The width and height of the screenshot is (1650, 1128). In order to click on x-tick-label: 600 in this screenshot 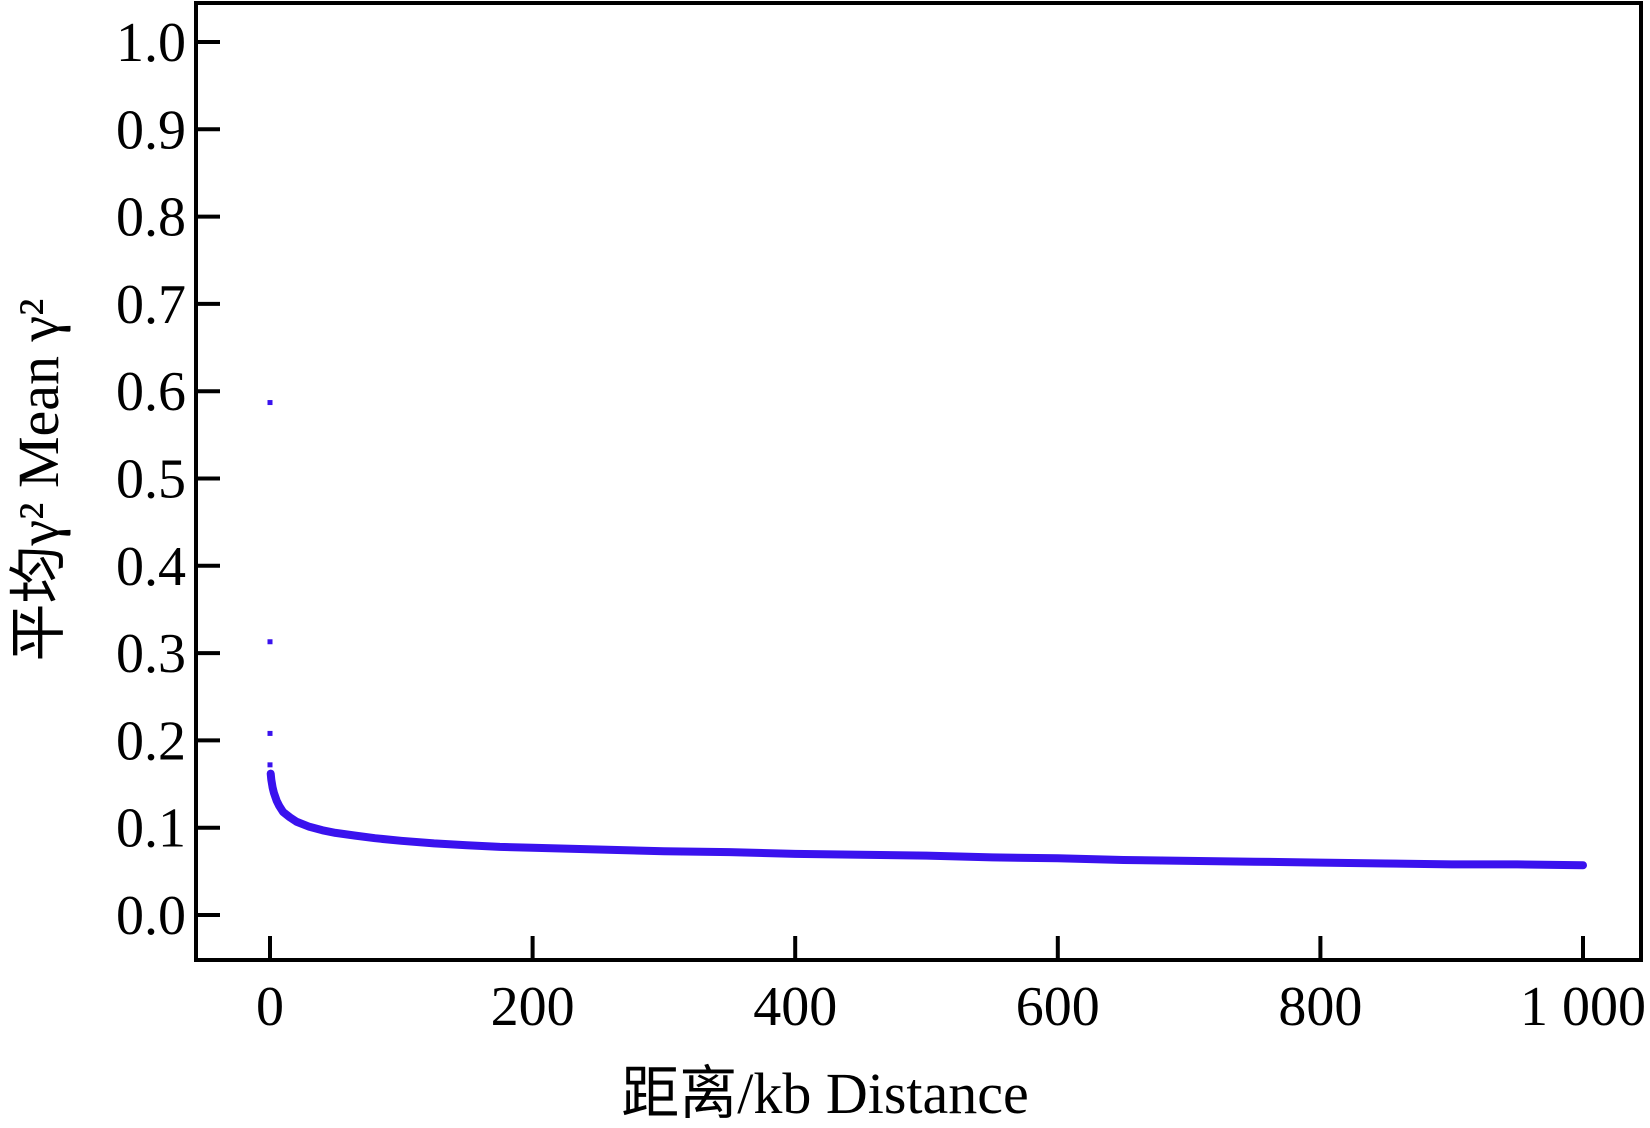, I will do `click(1058, 1007)`.